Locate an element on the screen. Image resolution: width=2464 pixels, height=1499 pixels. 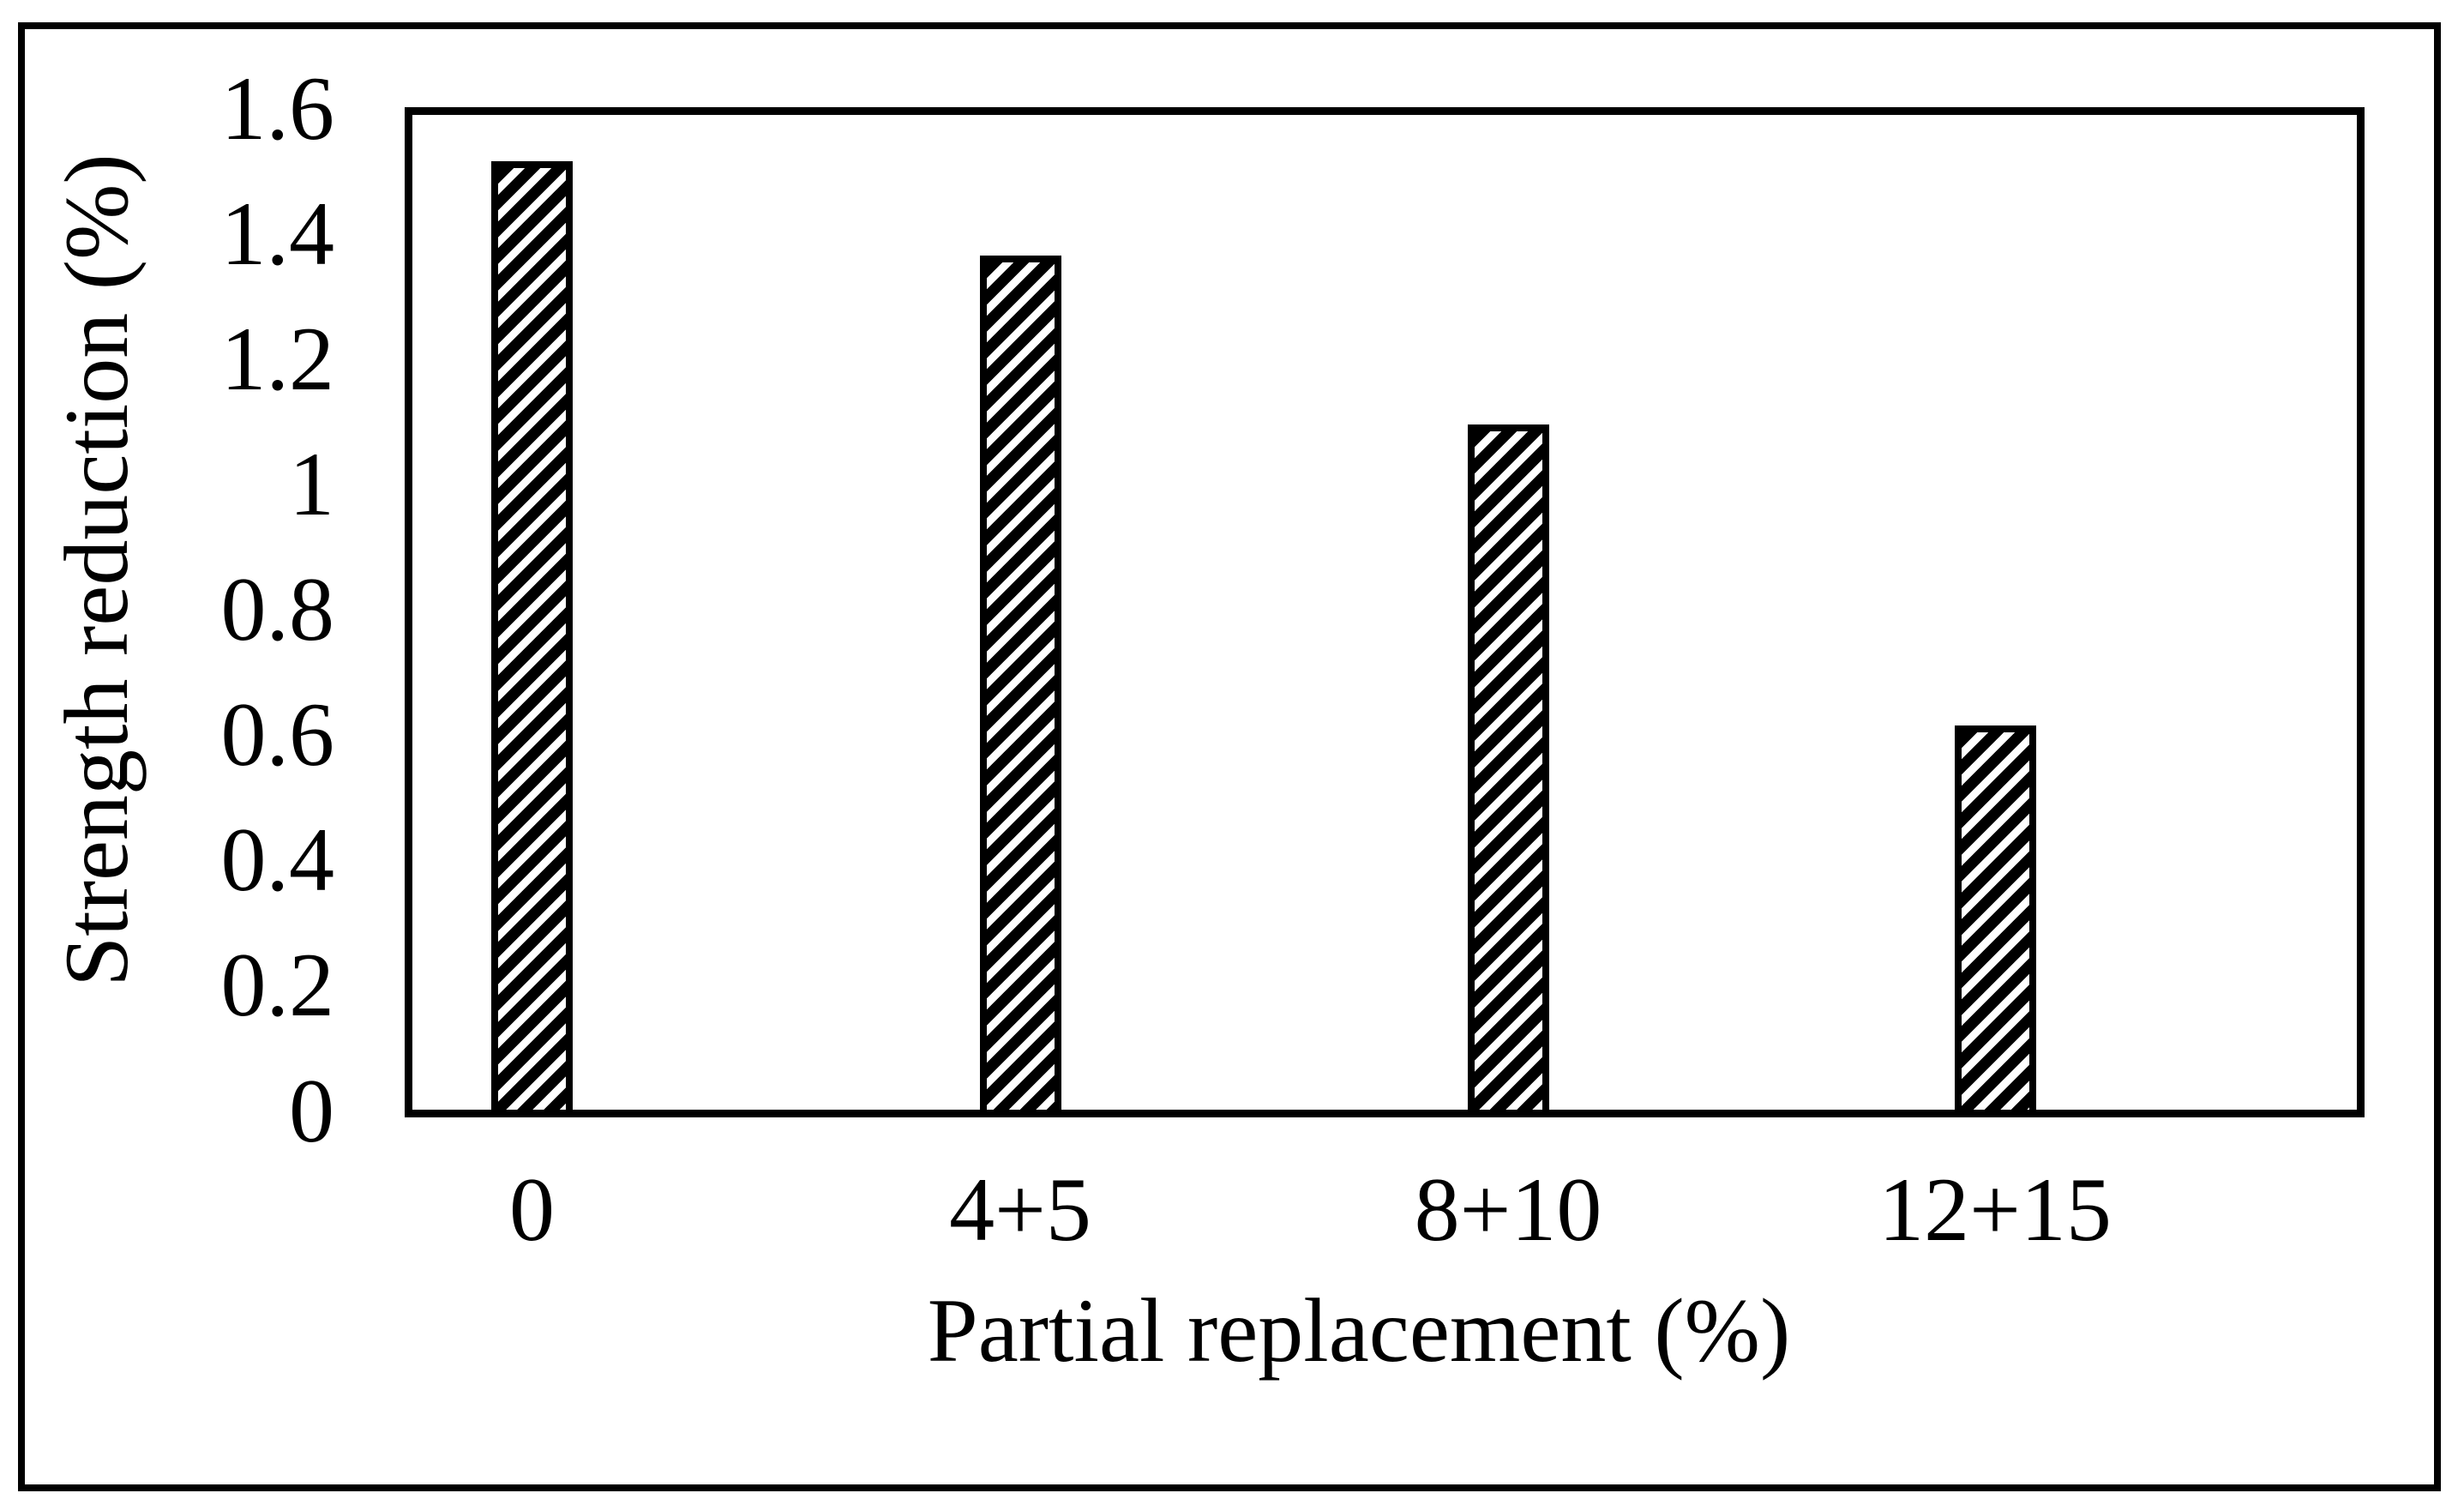
x-category-label: 0 is located at coordinates (532, 1209).